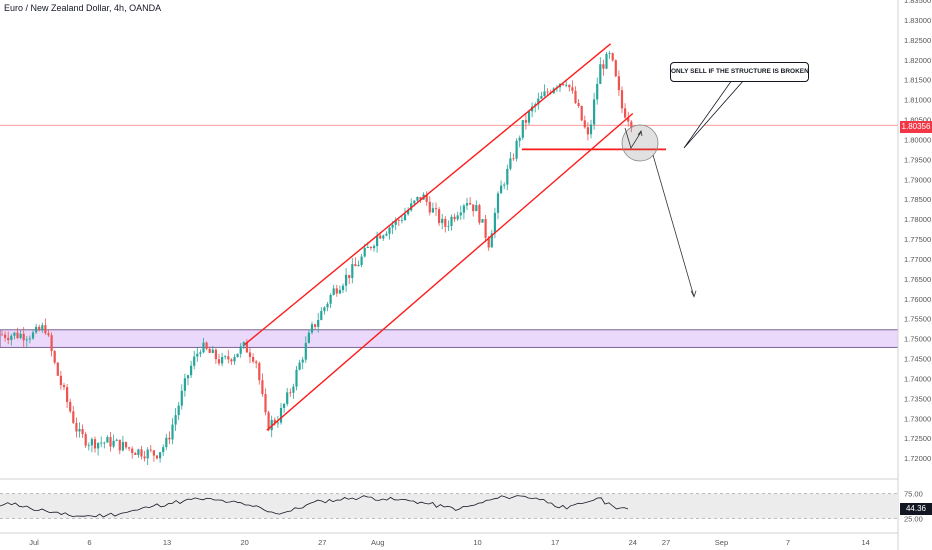 This screenshot has width=932, height=550. I want to click on x-tick-label: 10, so click(477, 542).